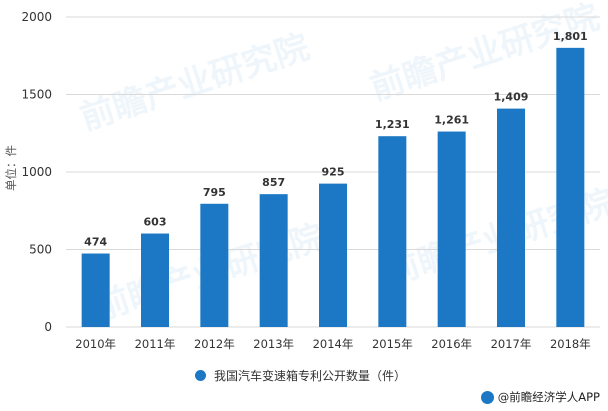 Image resolution: width=608 pixels, height=411 pixels. Describe the element at coordinates (95, 242) in the screenshot. I see `data-label: 474` at that location.